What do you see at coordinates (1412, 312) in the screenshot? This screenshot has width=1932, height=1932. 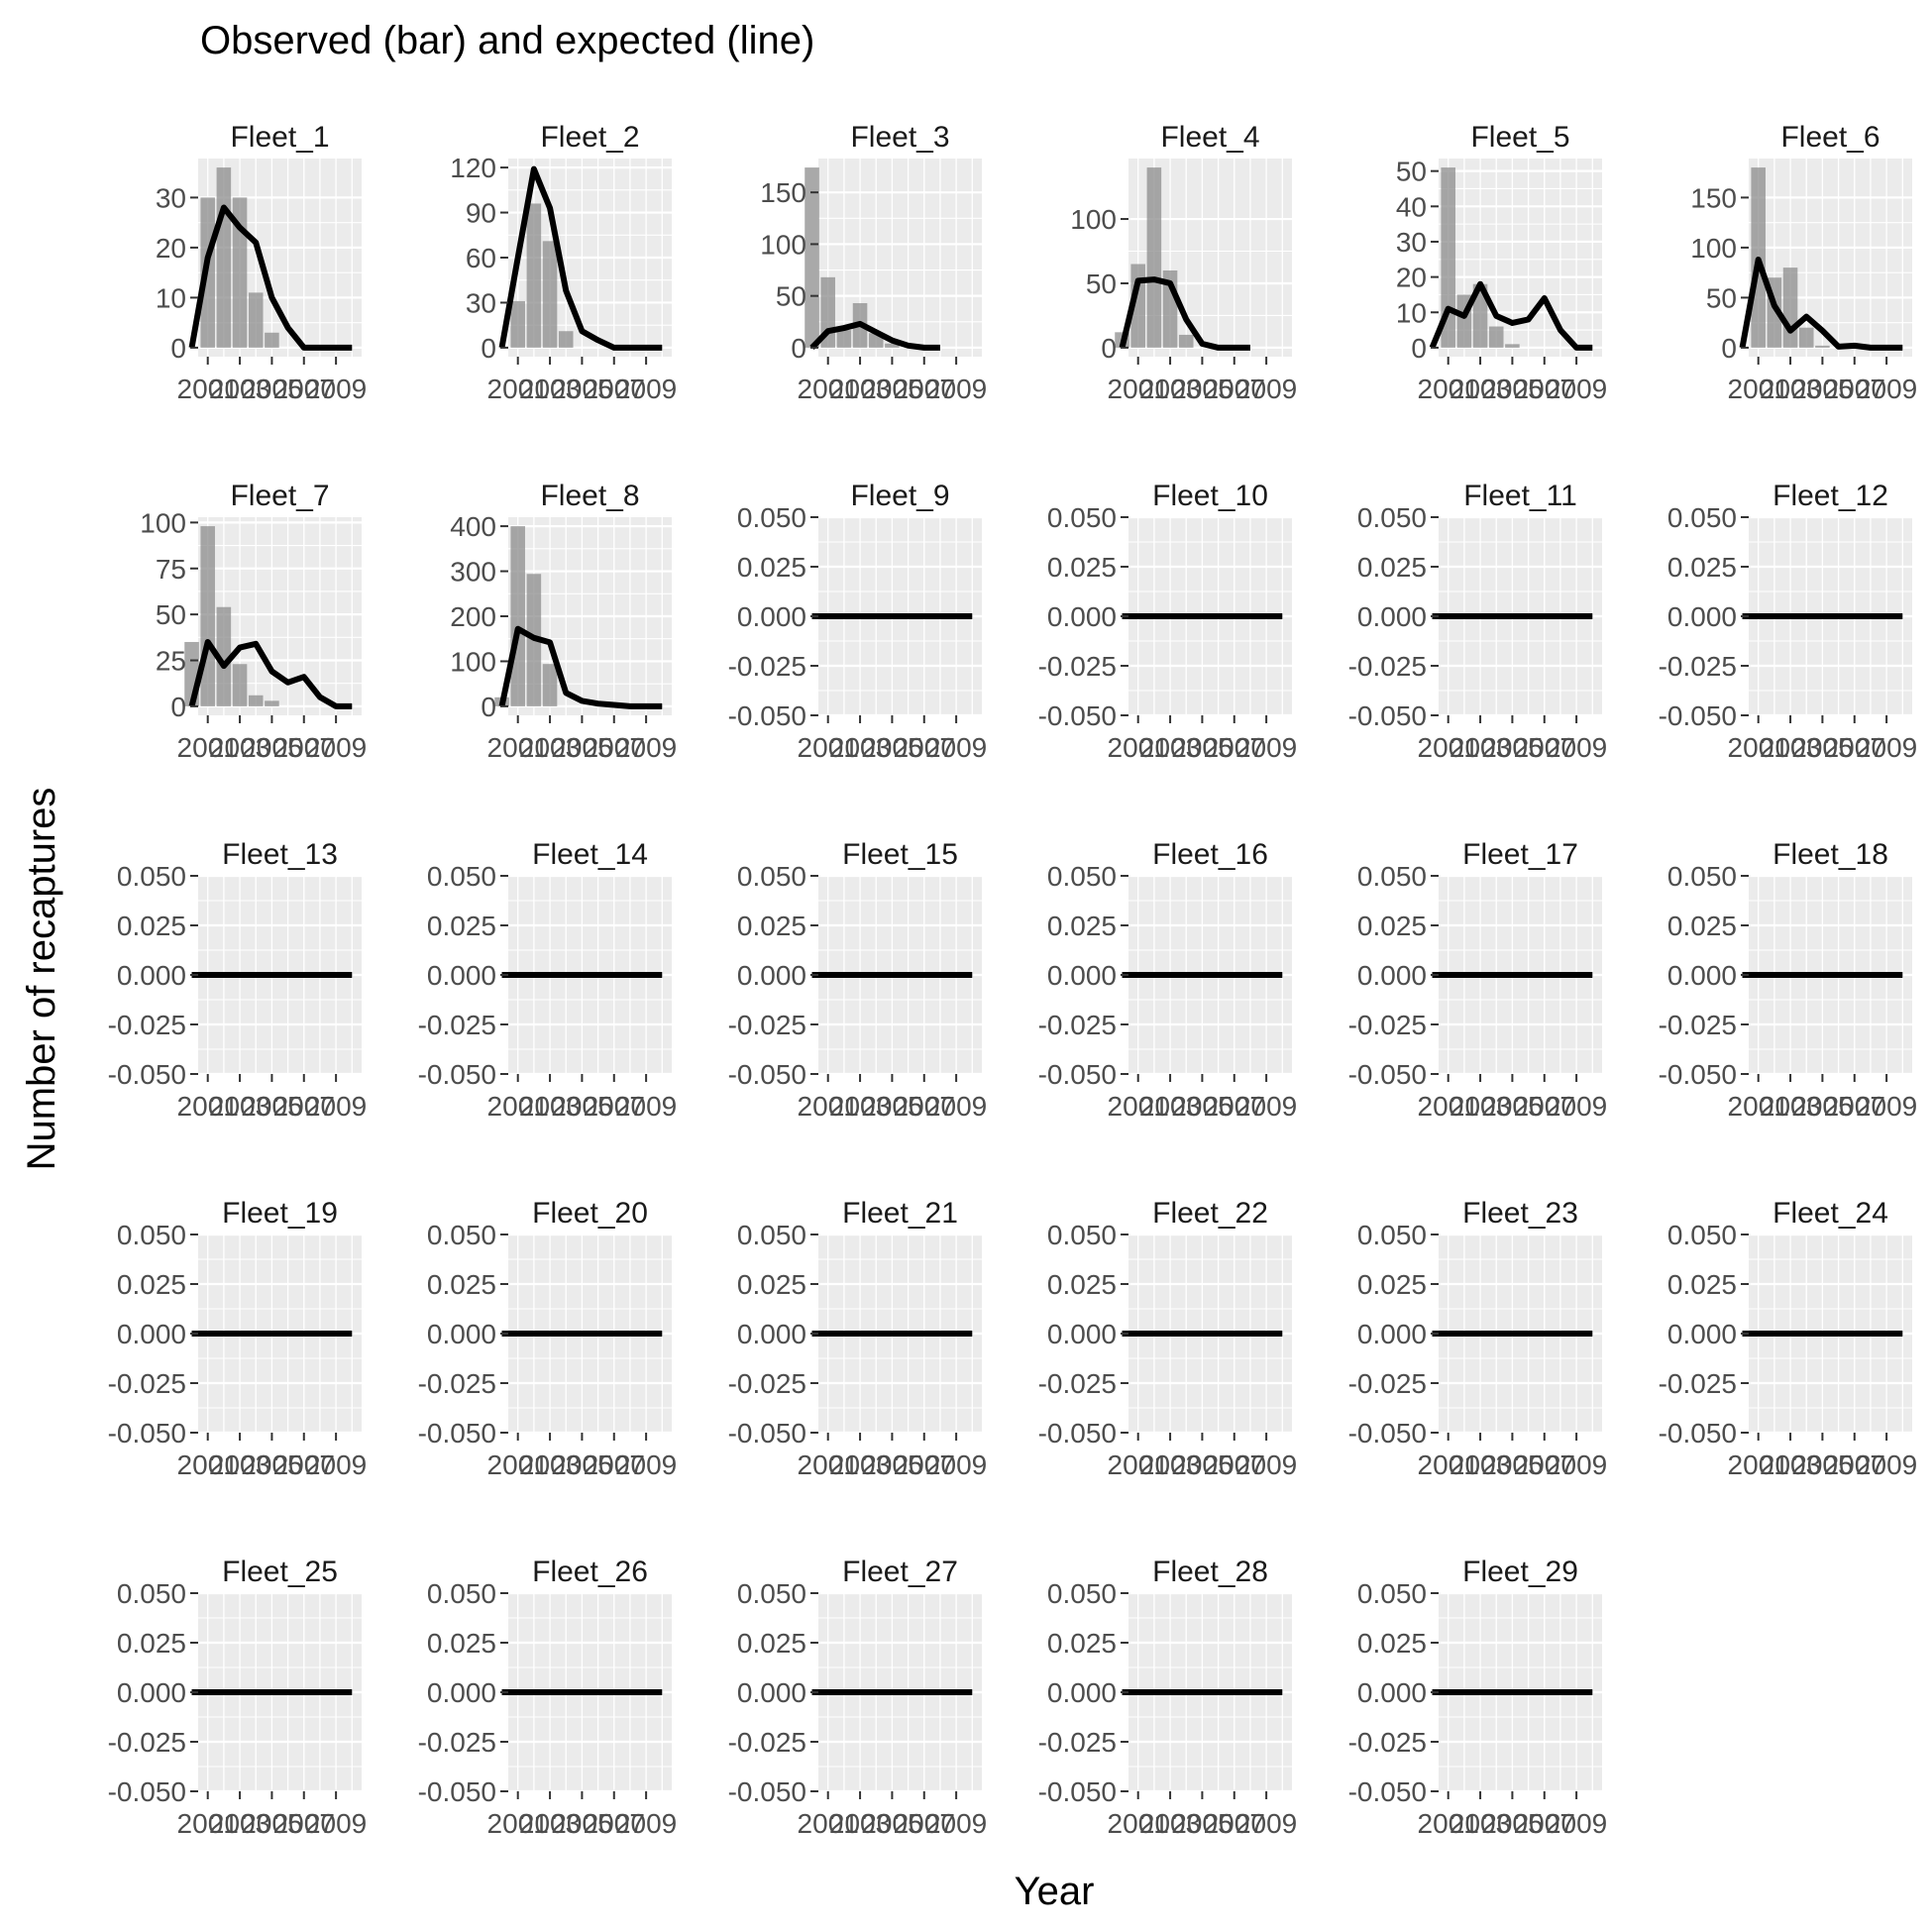 I see `y-tick-label: 10` at bounding box center [1412, 312].